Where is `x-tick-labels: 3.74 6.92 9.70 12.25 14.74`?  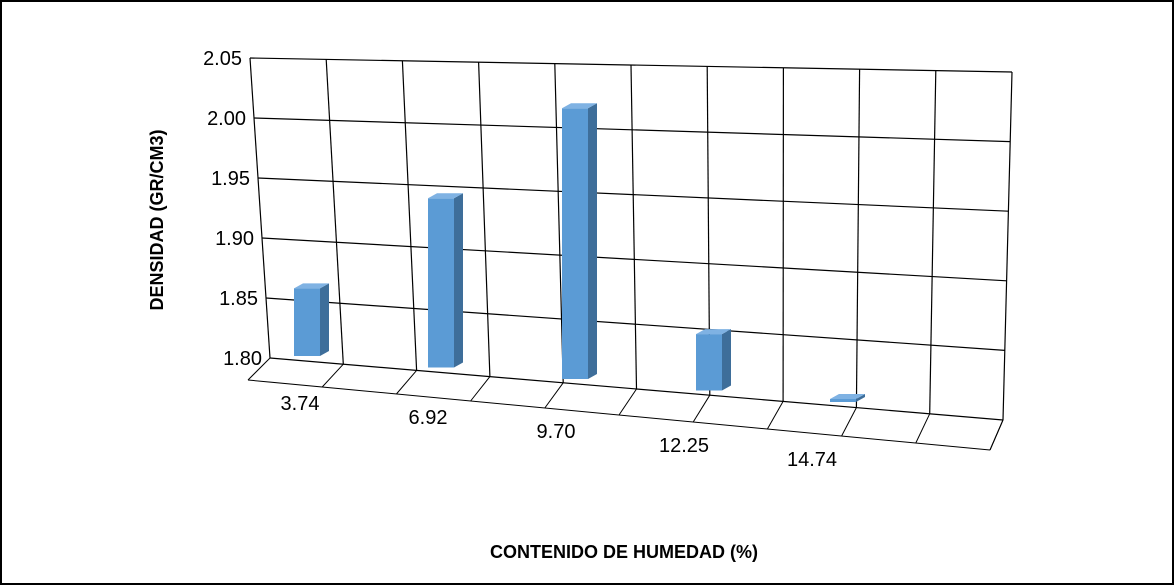 x-tick-labels: 3.74 6.92 9.70 12.25 14.74 is located at coordinates (559, 432).